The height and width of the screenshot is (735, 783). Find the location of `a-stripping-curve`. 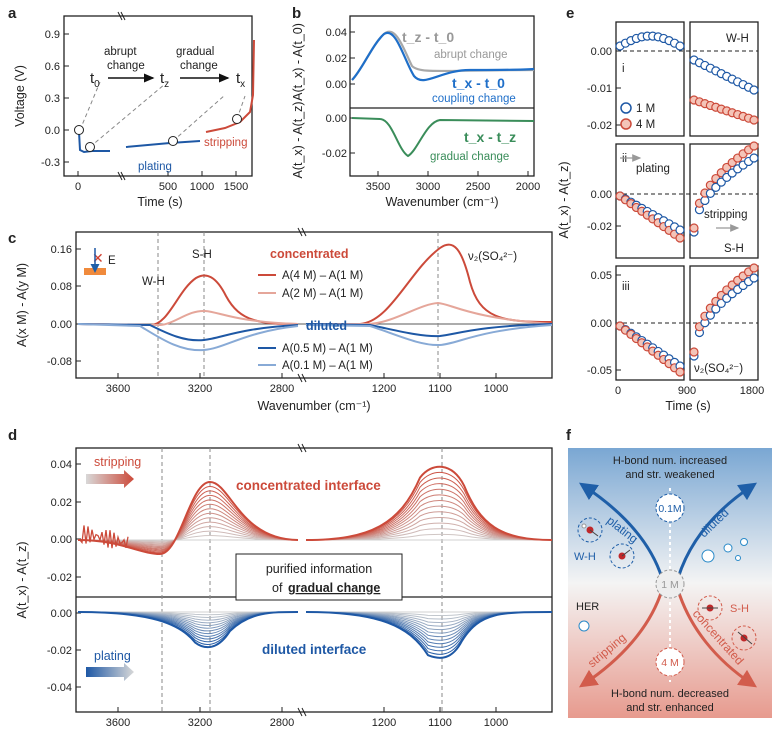

a-stripping-curve is located at coordinates (230, 86).